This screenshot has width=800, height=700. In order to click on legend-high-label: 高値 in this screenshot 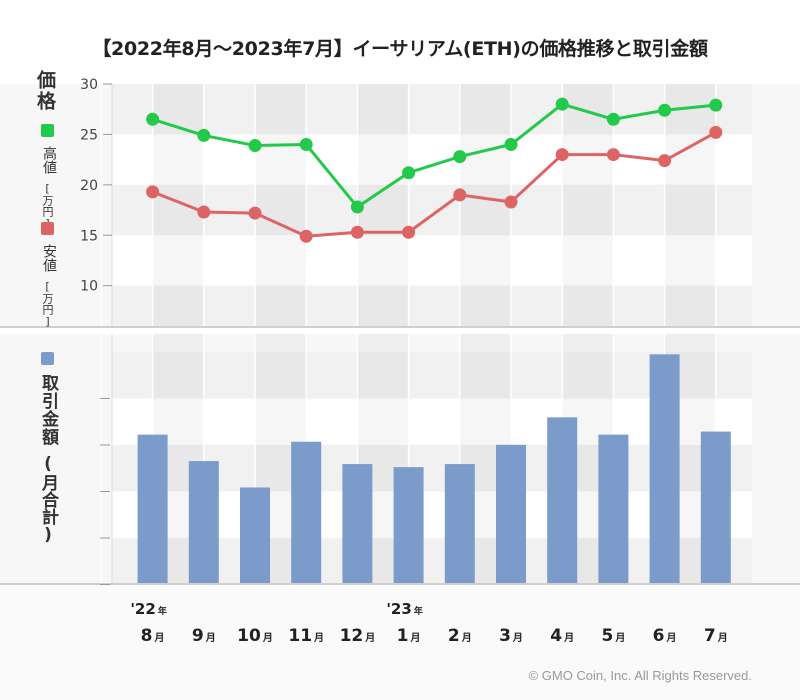, I will do `click(49, 160)`.